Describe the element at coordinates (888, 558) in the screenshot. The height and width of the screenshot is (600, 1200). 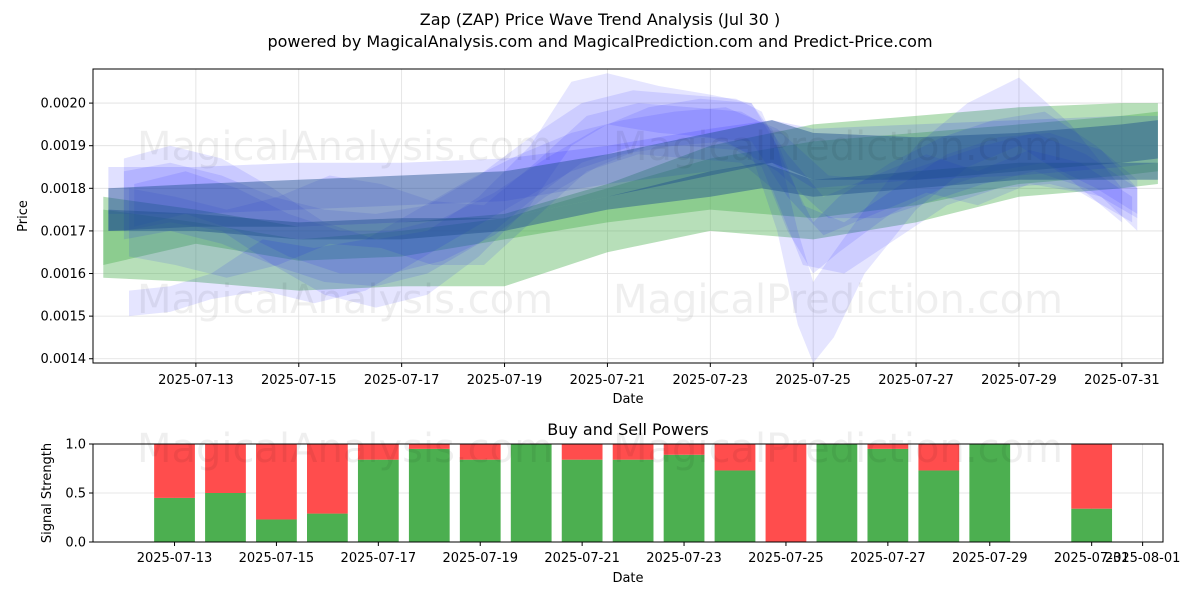
I see `bottom-xtick-label: 2025-07-27` at that location.